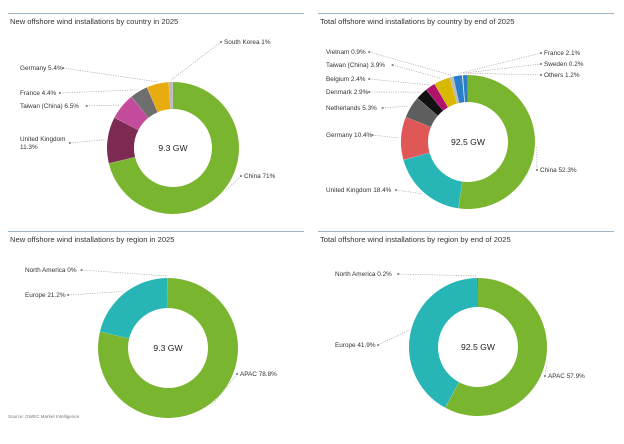 The height and width of the screenshot is (444, 624). What do you see at coordinates (351, 108) in the screenshot?
I see `slice-label: Netherlands 5.3%` at bounding box center [351, 108].